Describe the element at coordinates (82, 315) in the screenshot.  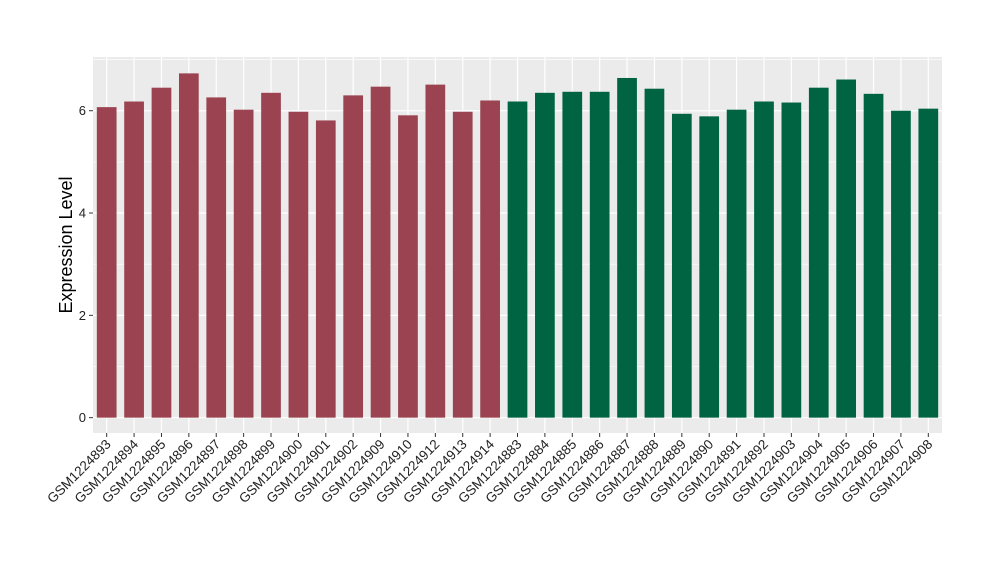
I see `y-tick-label: 2` at that location.